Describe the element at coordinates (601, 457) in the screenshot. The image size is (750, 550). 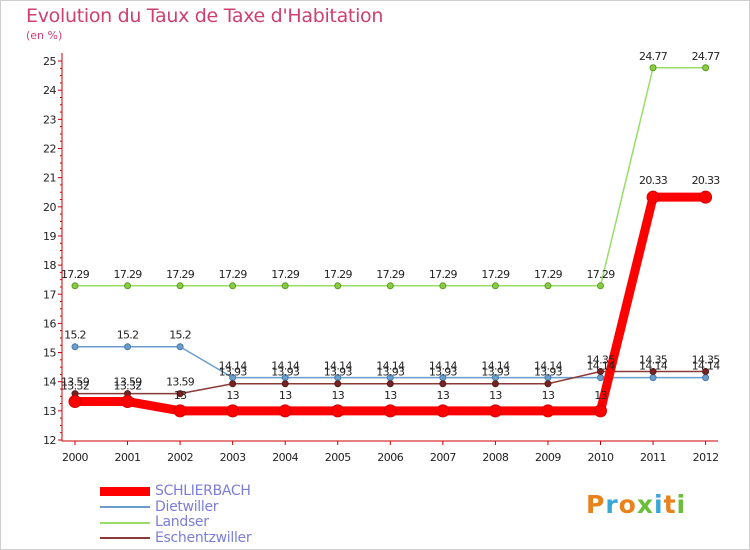
I see `x-tick-label: 2010` at that location.